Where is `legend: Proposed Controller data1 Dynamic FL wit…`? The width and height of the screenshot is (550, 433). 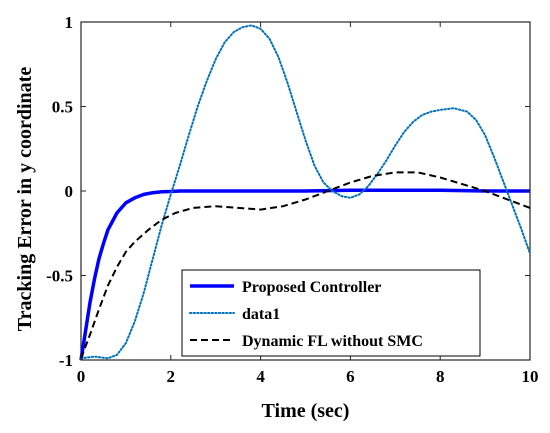
legend: Proposed Controller data1 Dynamic FL wit… is located at coordinates (331, 313).